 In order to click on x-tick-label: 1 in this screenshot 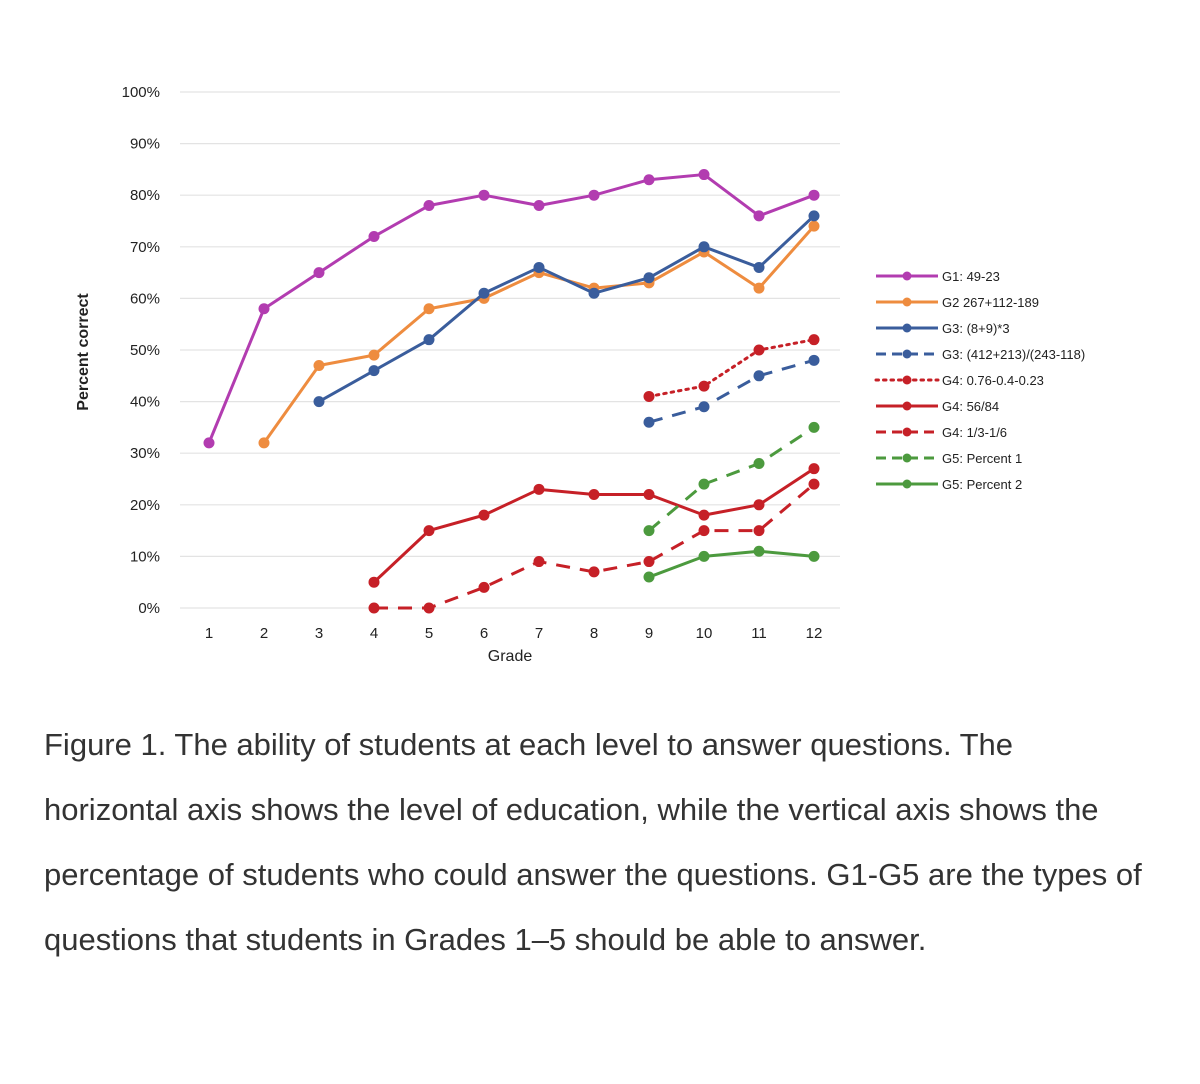, I will do `click(209, 633)`.